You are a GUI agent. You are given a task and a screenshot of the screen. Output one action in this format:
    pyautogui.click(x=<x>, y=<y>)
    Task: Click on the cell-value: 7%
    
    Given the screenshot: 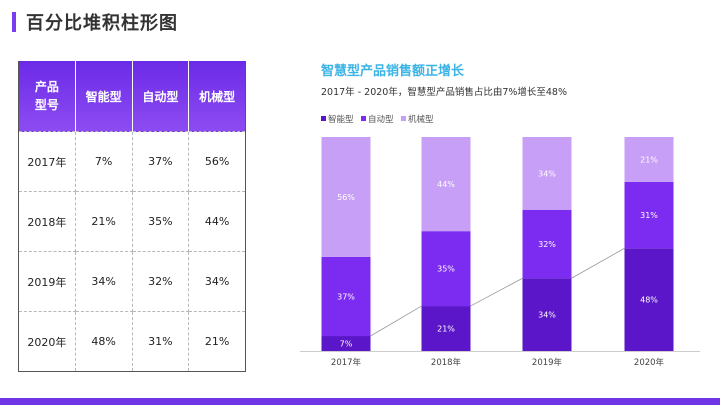 What is the action you would take?
    pyautogui.click(x=103, y=161)
    